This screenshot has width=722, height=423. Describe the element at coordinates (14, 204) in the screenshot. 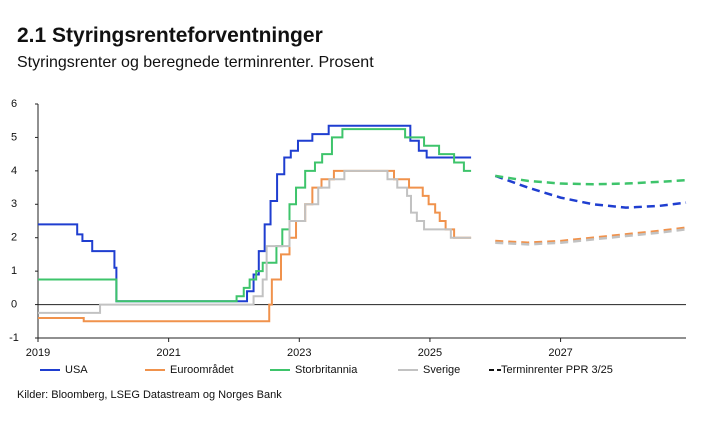

I see `y-tick-label: 3` at that location.